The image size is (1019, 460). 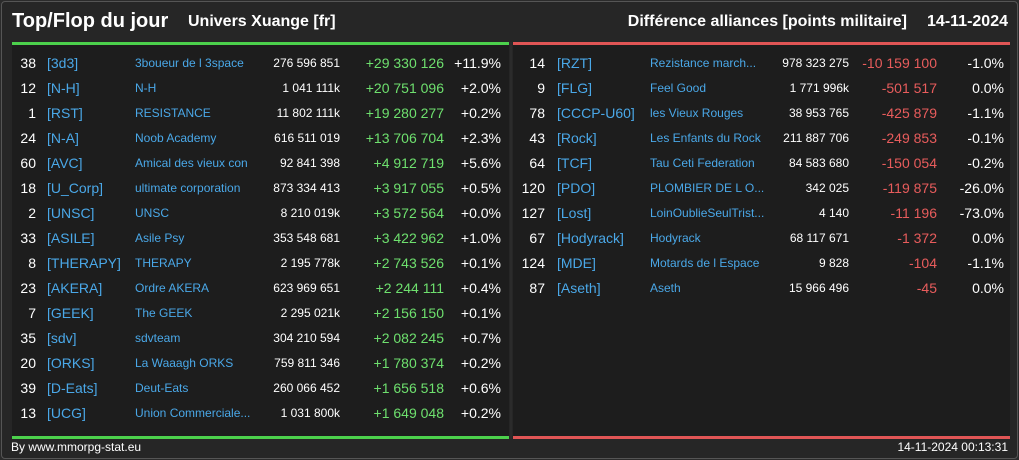 What do you see at coordinates (76, 447) in the screenshot?
I see `footer-source: By www.mmorpg-stat.eu` at bounding box center [76, 447].